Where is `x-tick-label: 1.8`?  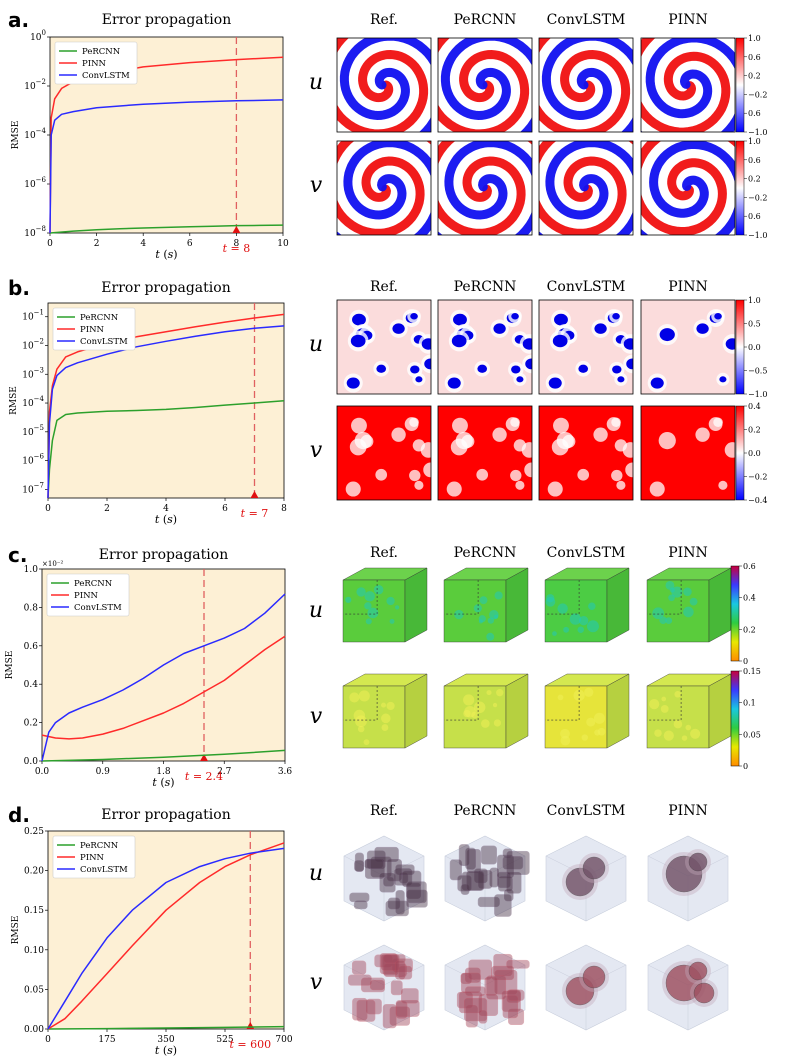 x-tick-label: 1.8 is located at coordinates (163, 772).